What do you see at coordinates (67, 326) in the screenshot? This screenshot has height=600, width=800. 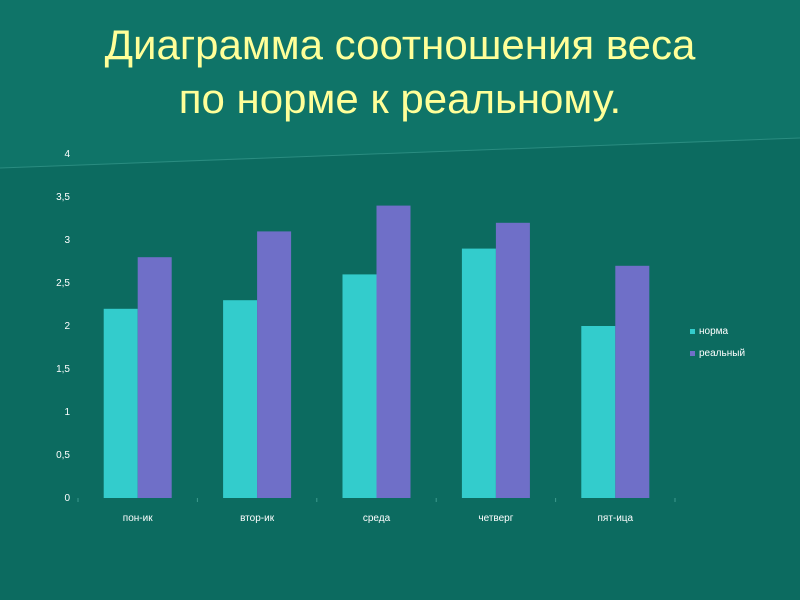 I see `y-tick-label: 2` at bounding box center [67, 326].